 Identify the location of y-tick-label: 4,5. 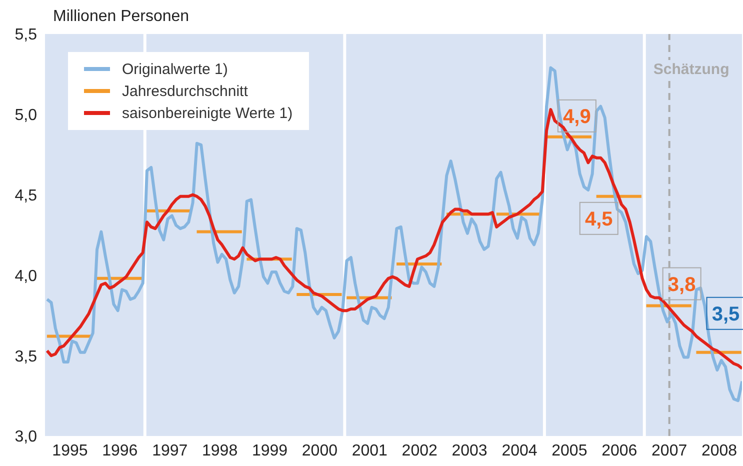
(26, 195).